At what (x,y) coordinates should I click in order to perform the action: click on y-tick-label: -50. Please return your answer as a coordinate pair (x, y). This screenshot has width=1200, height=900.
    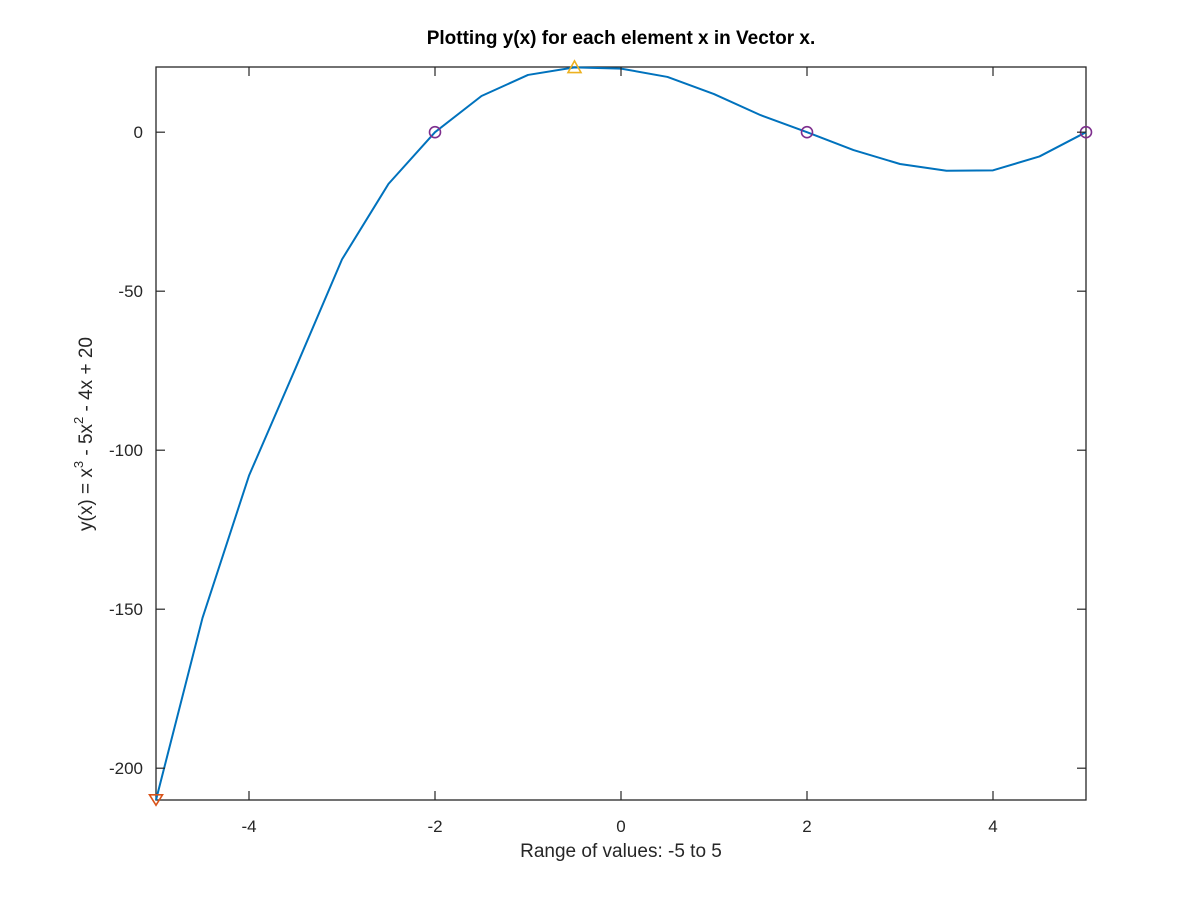
    Looking at the image, I should click on (130, 291).